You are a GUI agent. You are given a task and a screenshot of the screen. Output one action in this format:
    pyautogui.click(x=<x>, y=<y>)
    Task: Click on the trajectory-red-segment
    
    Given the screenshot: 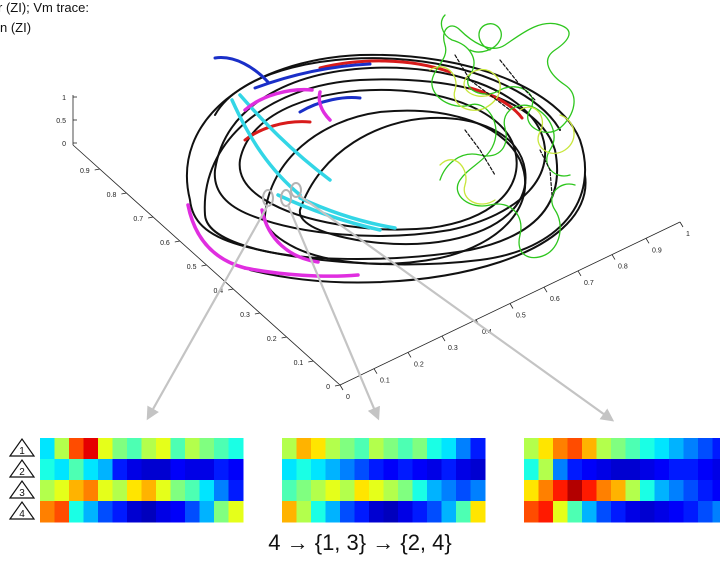 What is the action you would take?
    pyautogui.click(x=385, y=66)
    